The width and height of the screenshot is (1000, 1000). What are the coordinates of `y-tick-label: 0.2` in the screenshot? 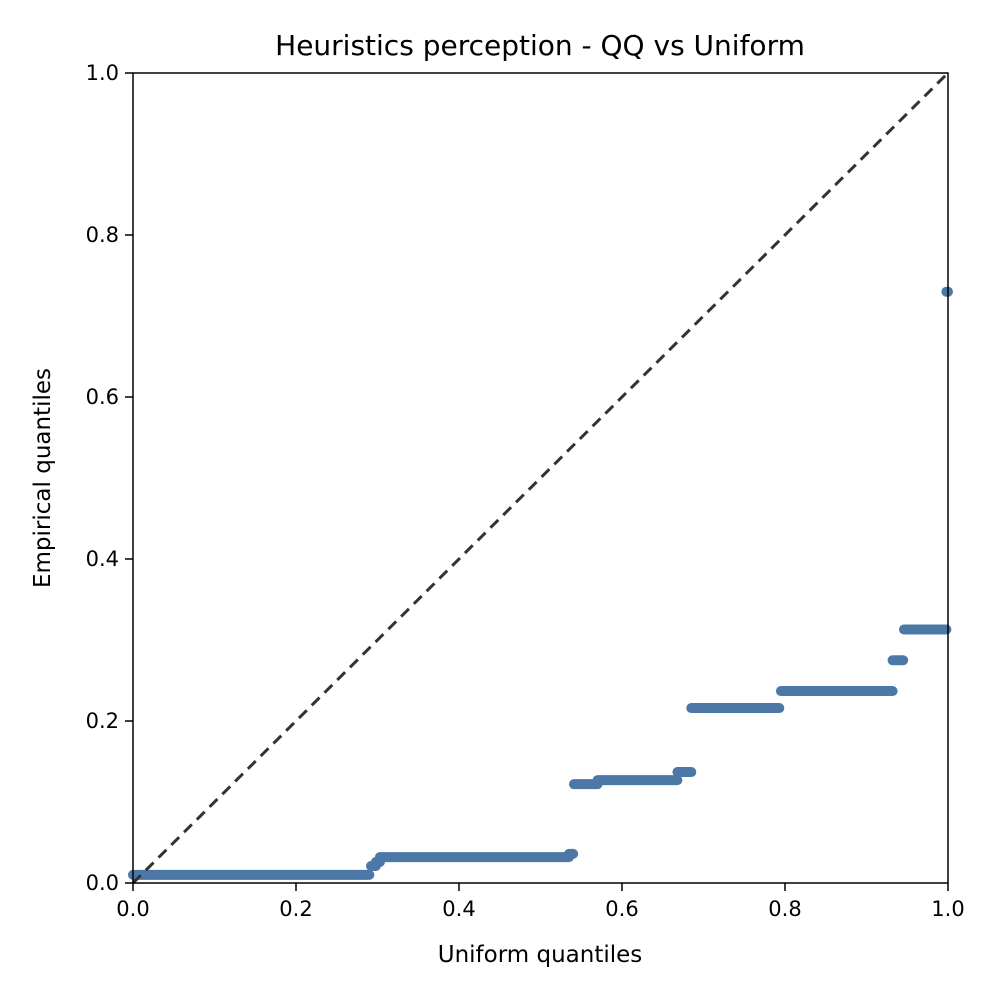 It's located at (102, 721).